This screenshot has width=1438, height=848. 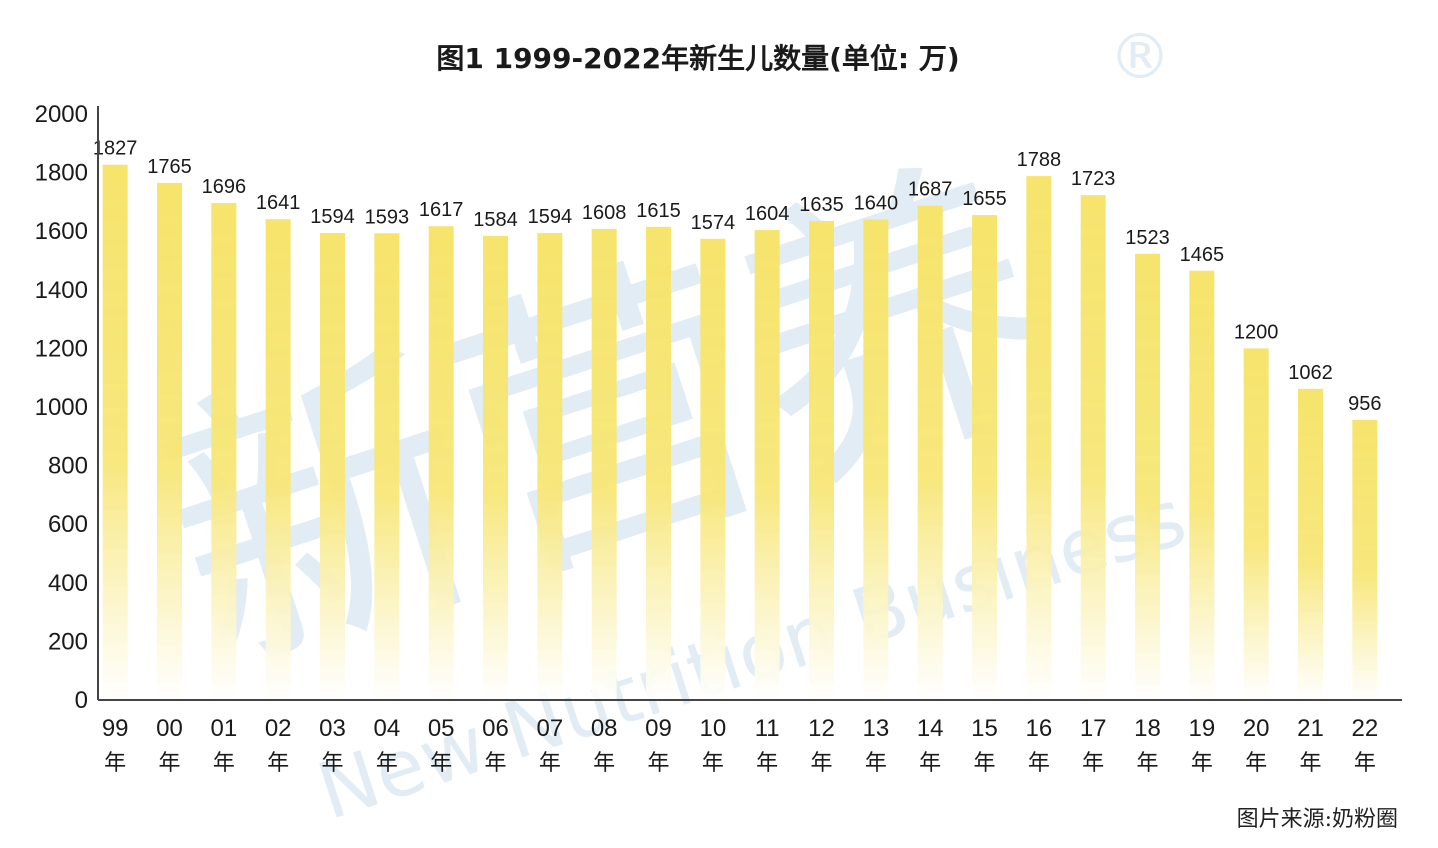 What do you see at coordinates (495, 728) in the screenshot?
I see `x-tick-label: 06` at bounding box center [495, 728].